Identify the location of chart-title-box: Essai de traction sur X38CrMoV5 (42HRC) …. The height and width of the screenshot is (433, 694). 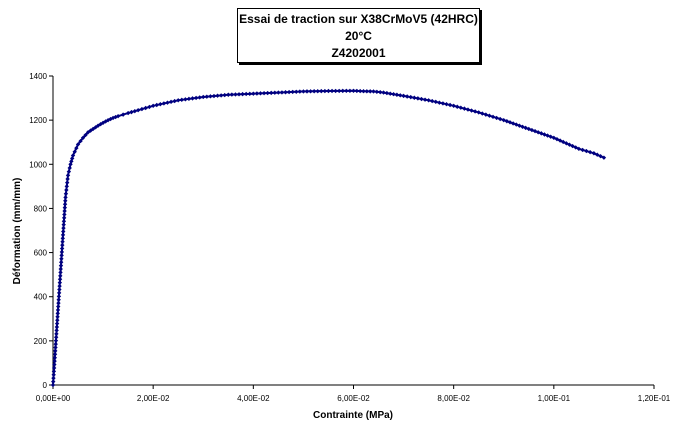
(358, 35).